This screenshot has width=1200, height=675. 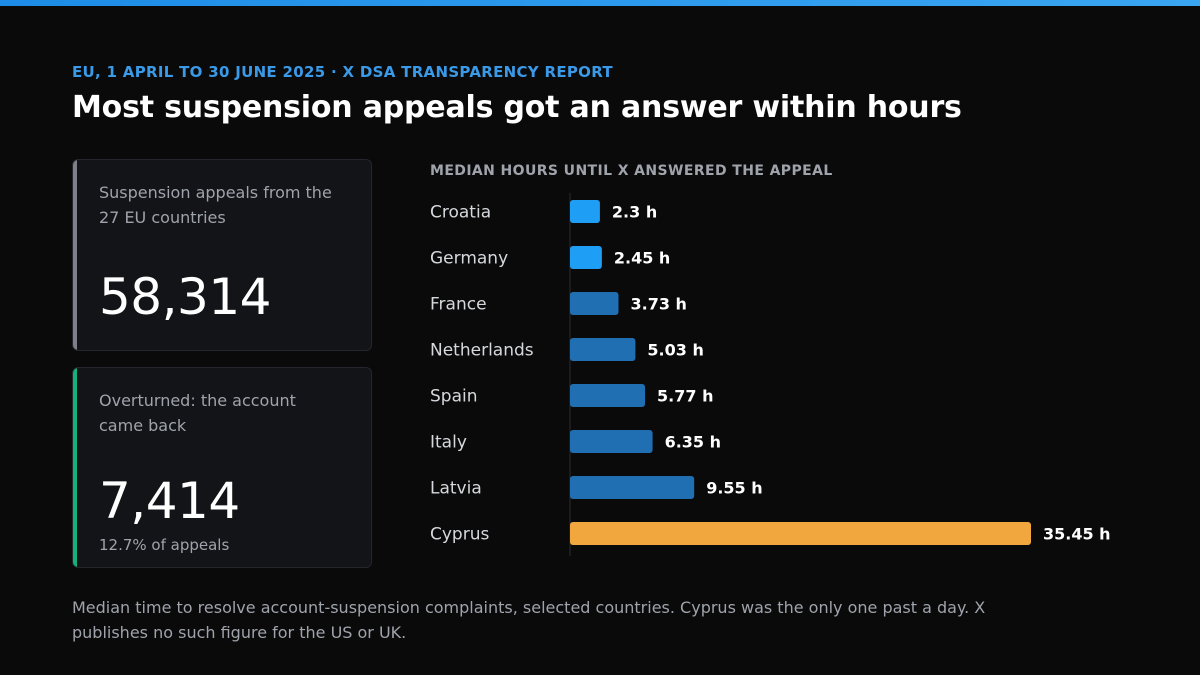 I want to click on stat-subtext: 12.7% of appeals, so click(x=164, y=545).